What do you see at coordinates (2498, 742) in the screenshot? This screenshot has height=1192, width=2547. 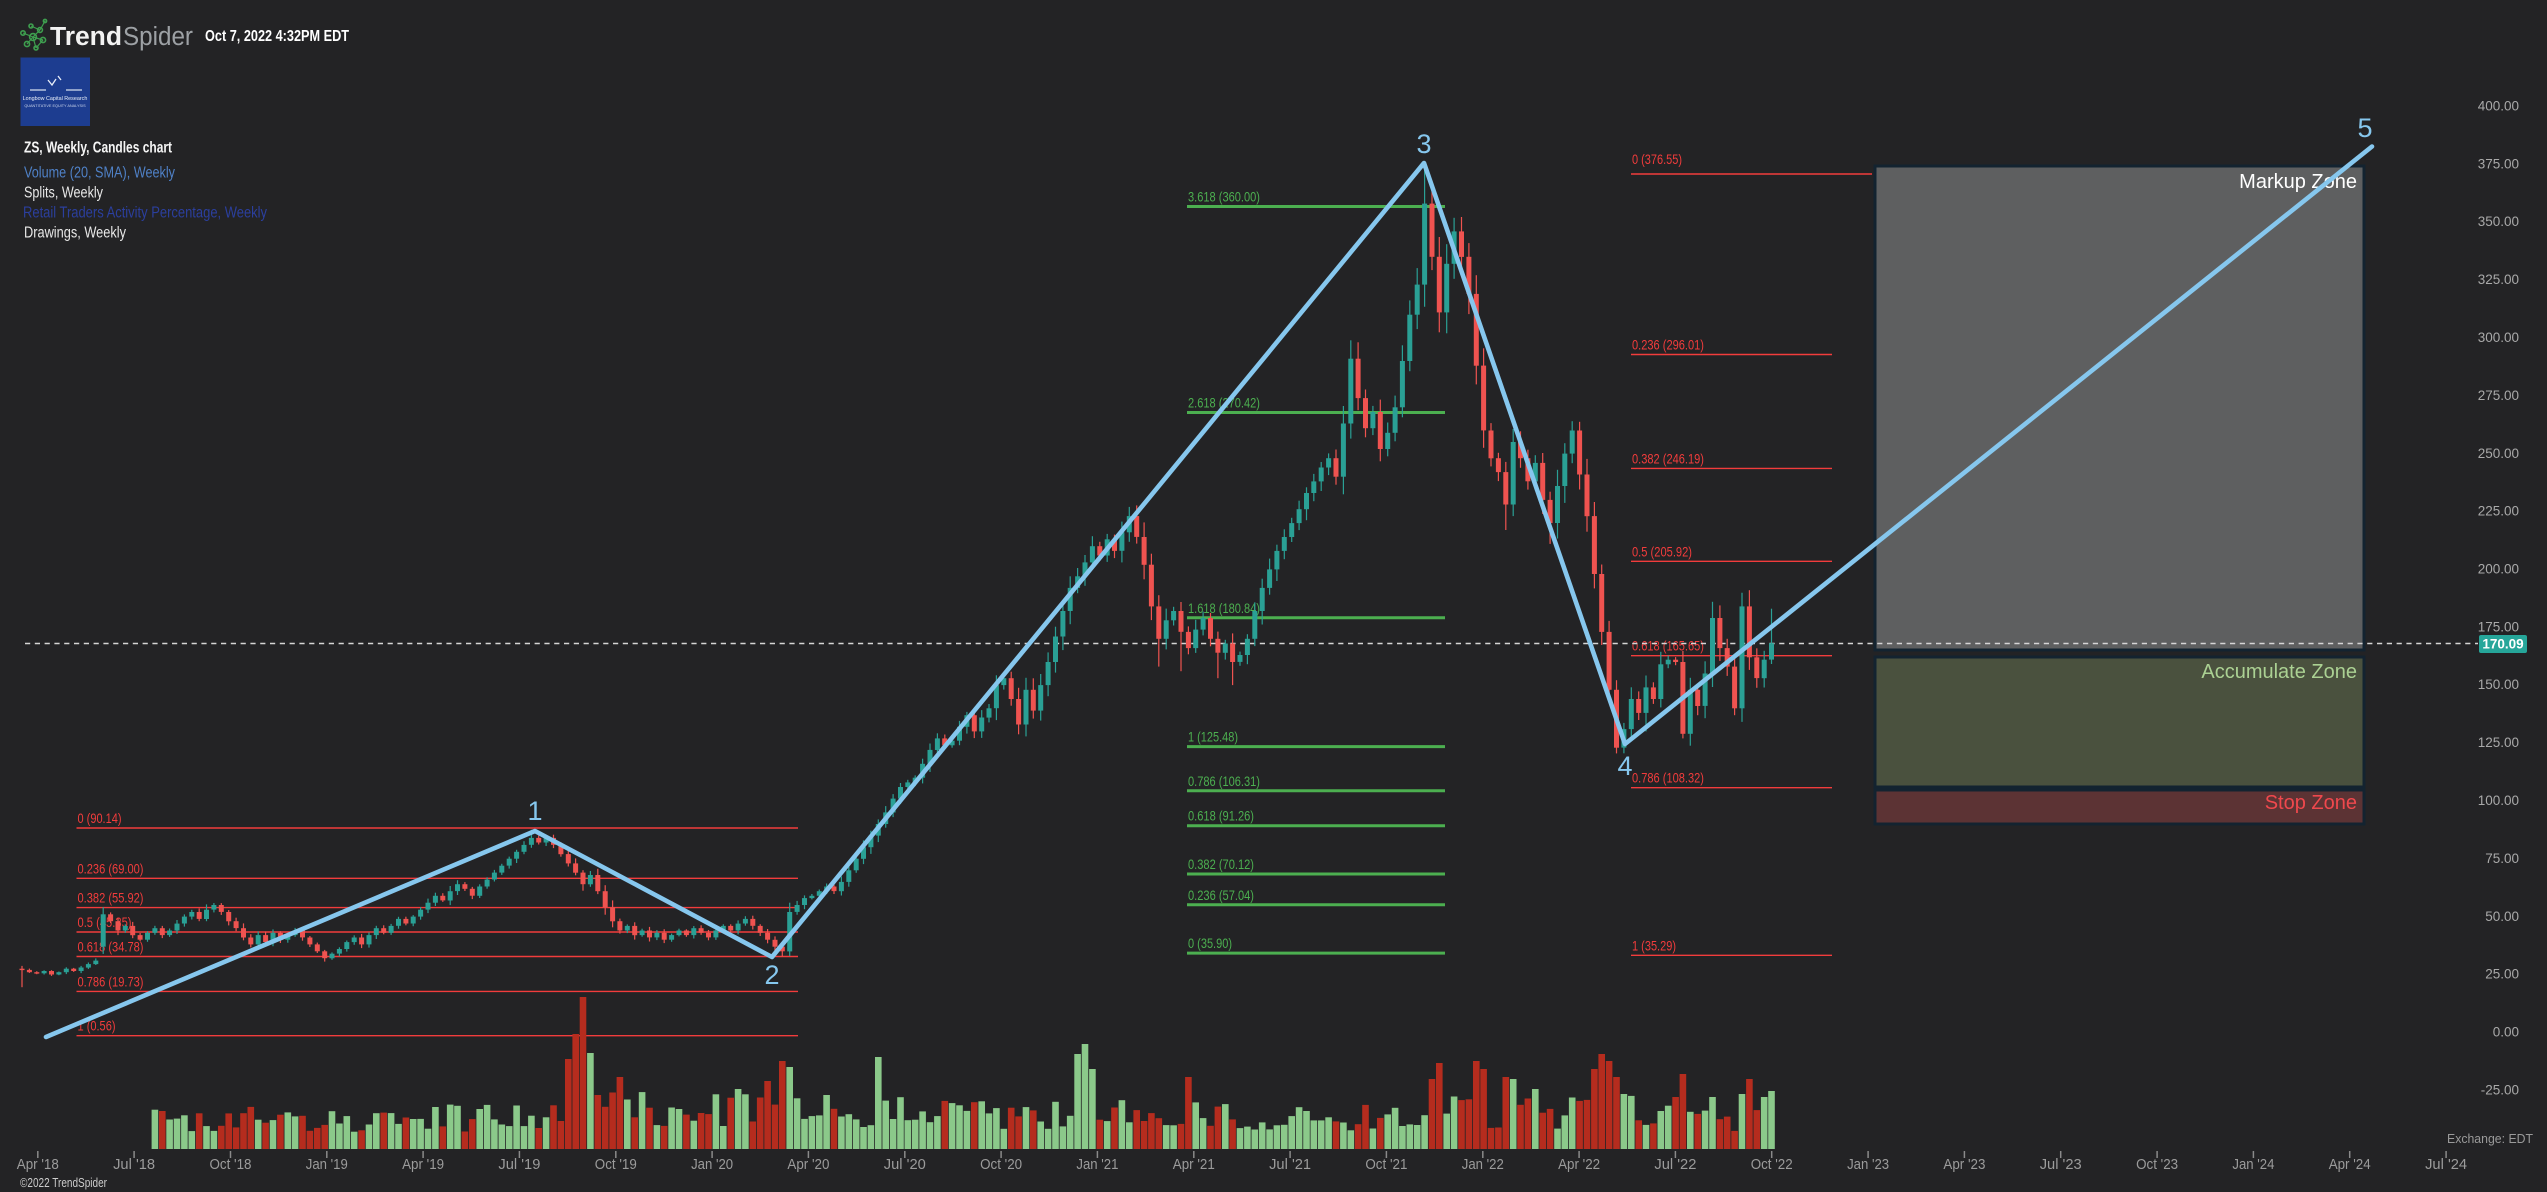 I see `svg-text: 125.00` at bounding box center [2498, 742].